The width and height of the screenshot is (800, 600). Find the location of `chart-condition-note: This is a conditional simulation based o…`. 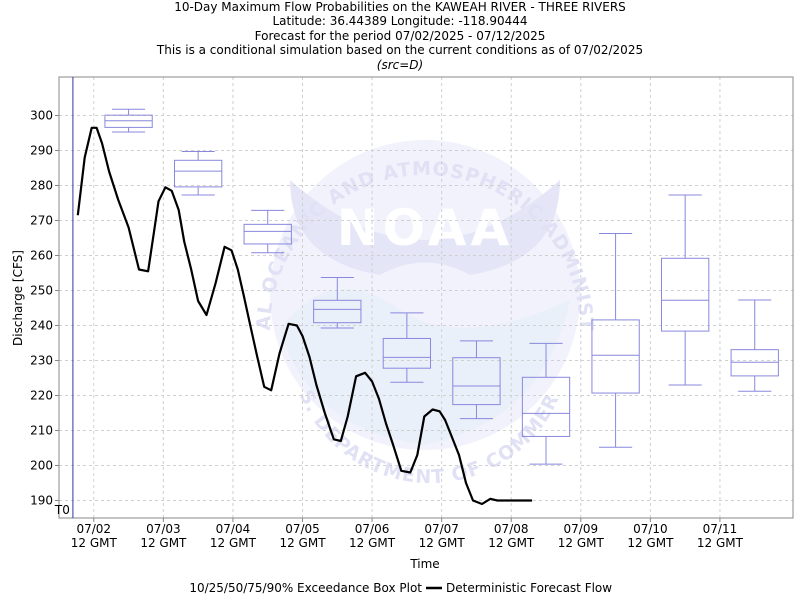

chart-condition-note: This is a conditional simulation based o… is located at coordinates (400, 50).